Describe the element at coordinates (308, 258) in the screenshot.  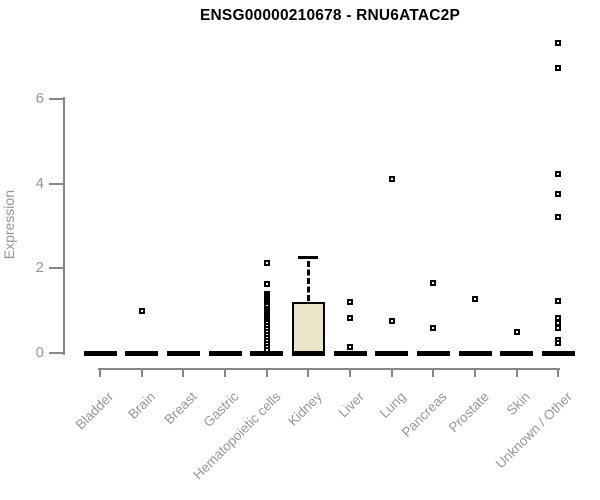
I see `whisker-cap` at that location.